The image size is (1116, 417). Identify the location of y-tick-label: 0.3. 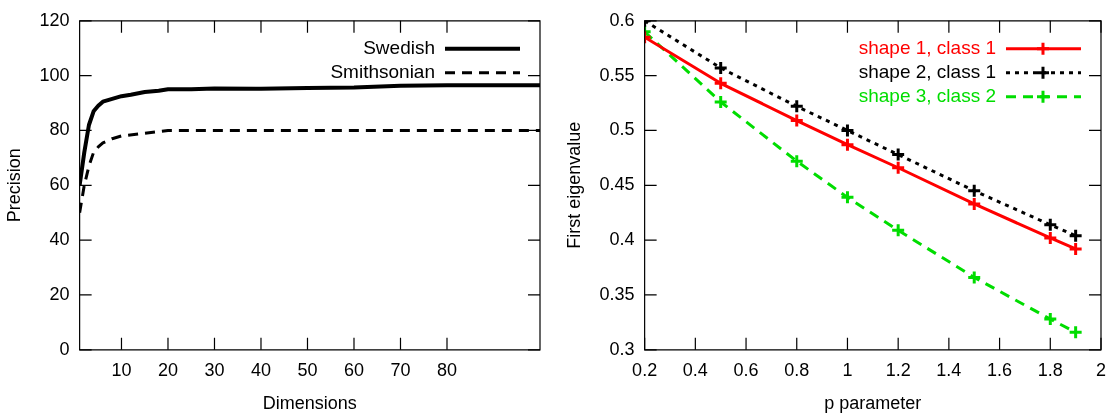
(622, 348).